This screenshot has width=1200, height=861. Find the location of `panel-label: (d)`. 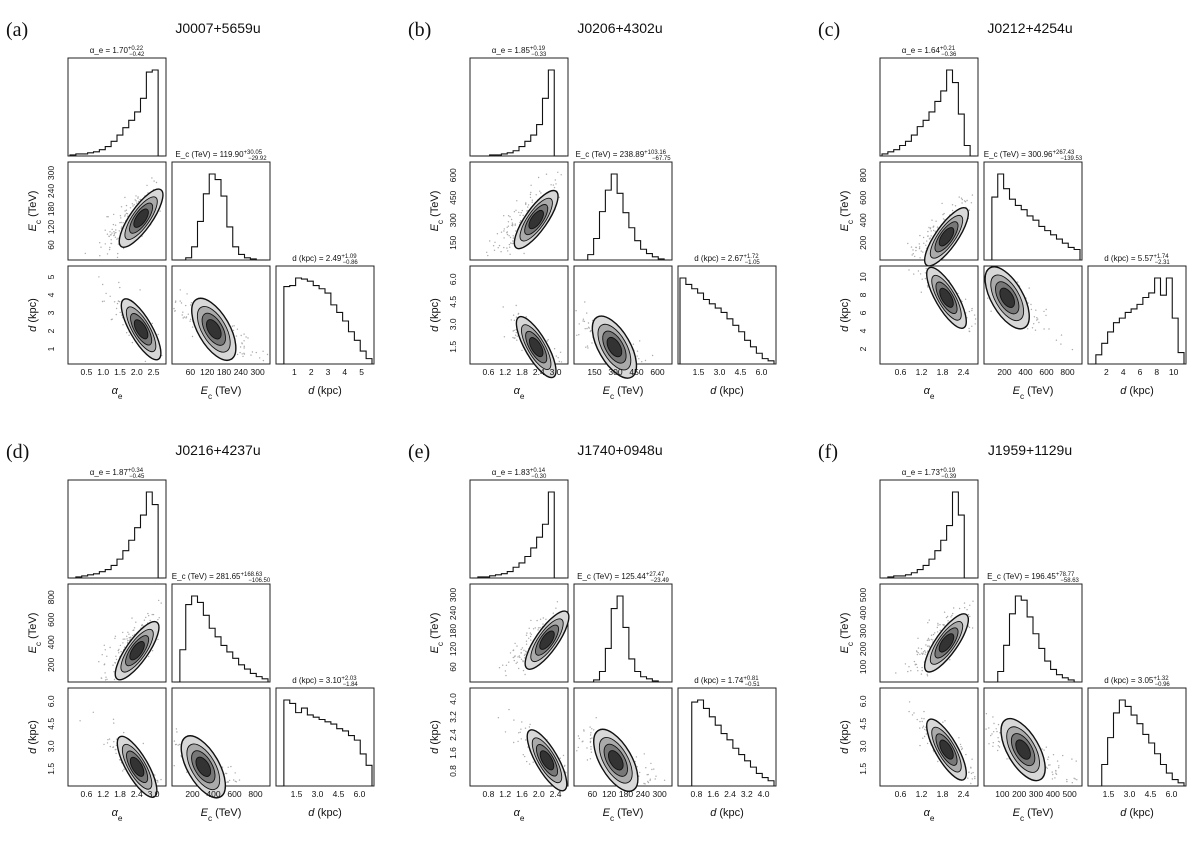

panel-label: (d) is located at coordinates (17, 452).